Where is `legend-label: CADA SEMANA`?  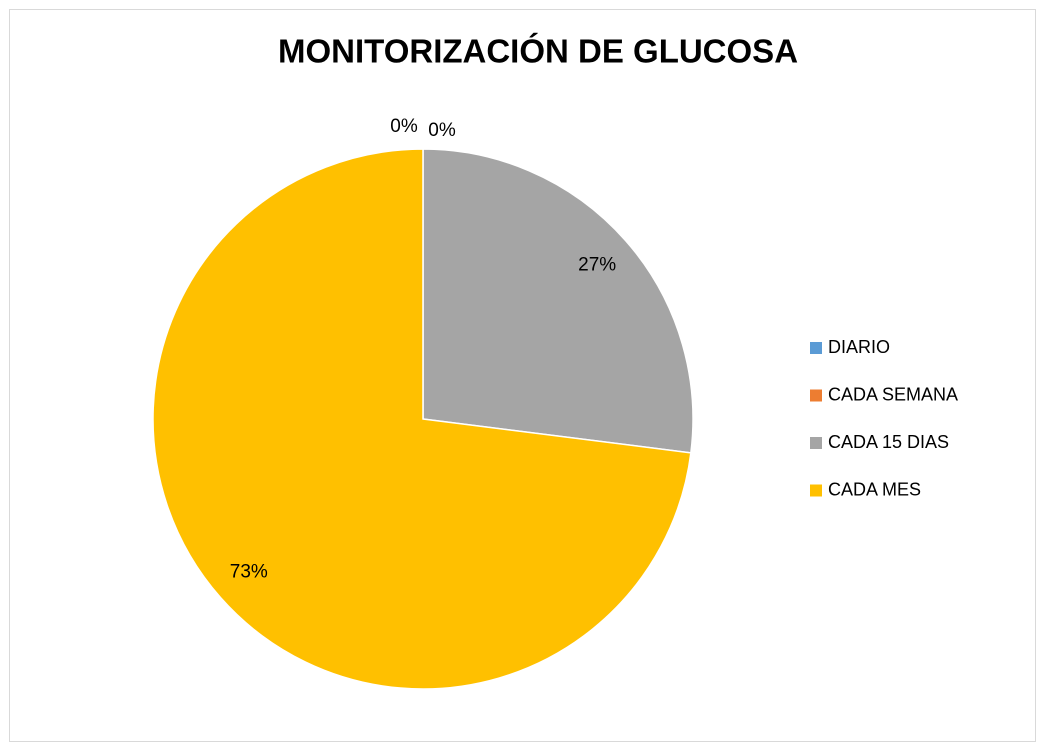
legend-label: CADA SEMANA is located at coordinates (893, 394).